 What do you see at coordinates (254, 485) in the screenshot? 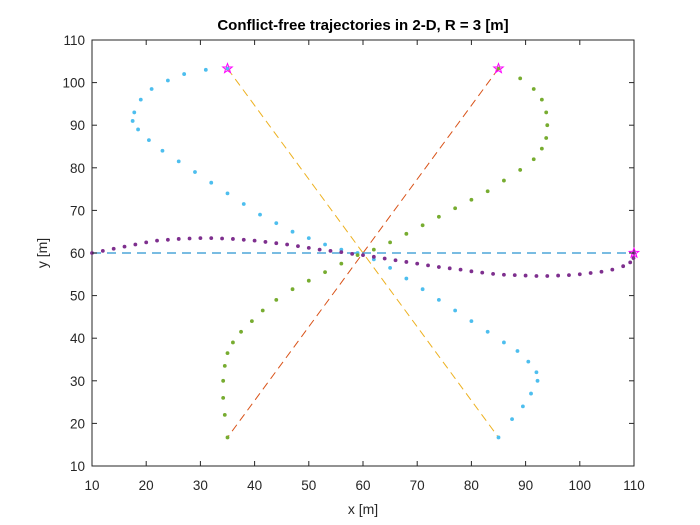
I see `x-tick-label: 40` at bounding box center [254, 485].